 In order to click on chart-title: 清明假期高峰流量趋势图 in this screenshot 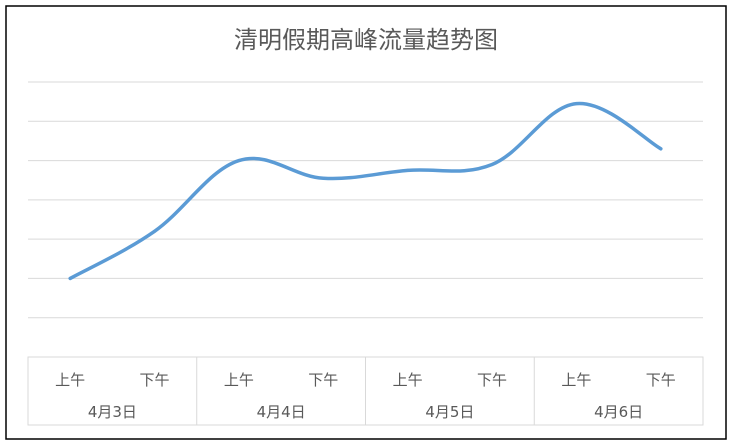, I will do `click(366, 40)`.